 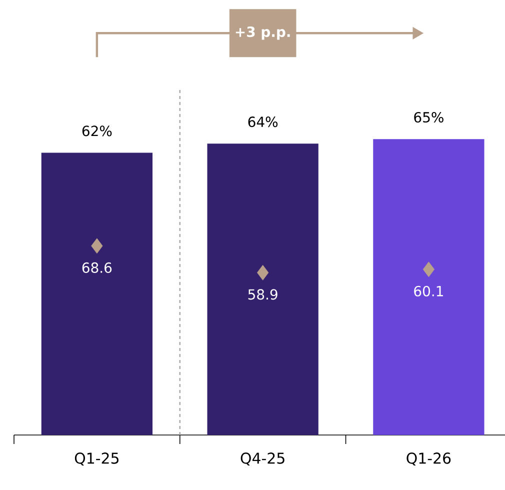 I want to click on data-label: 65%, so click(x=429, y=117).